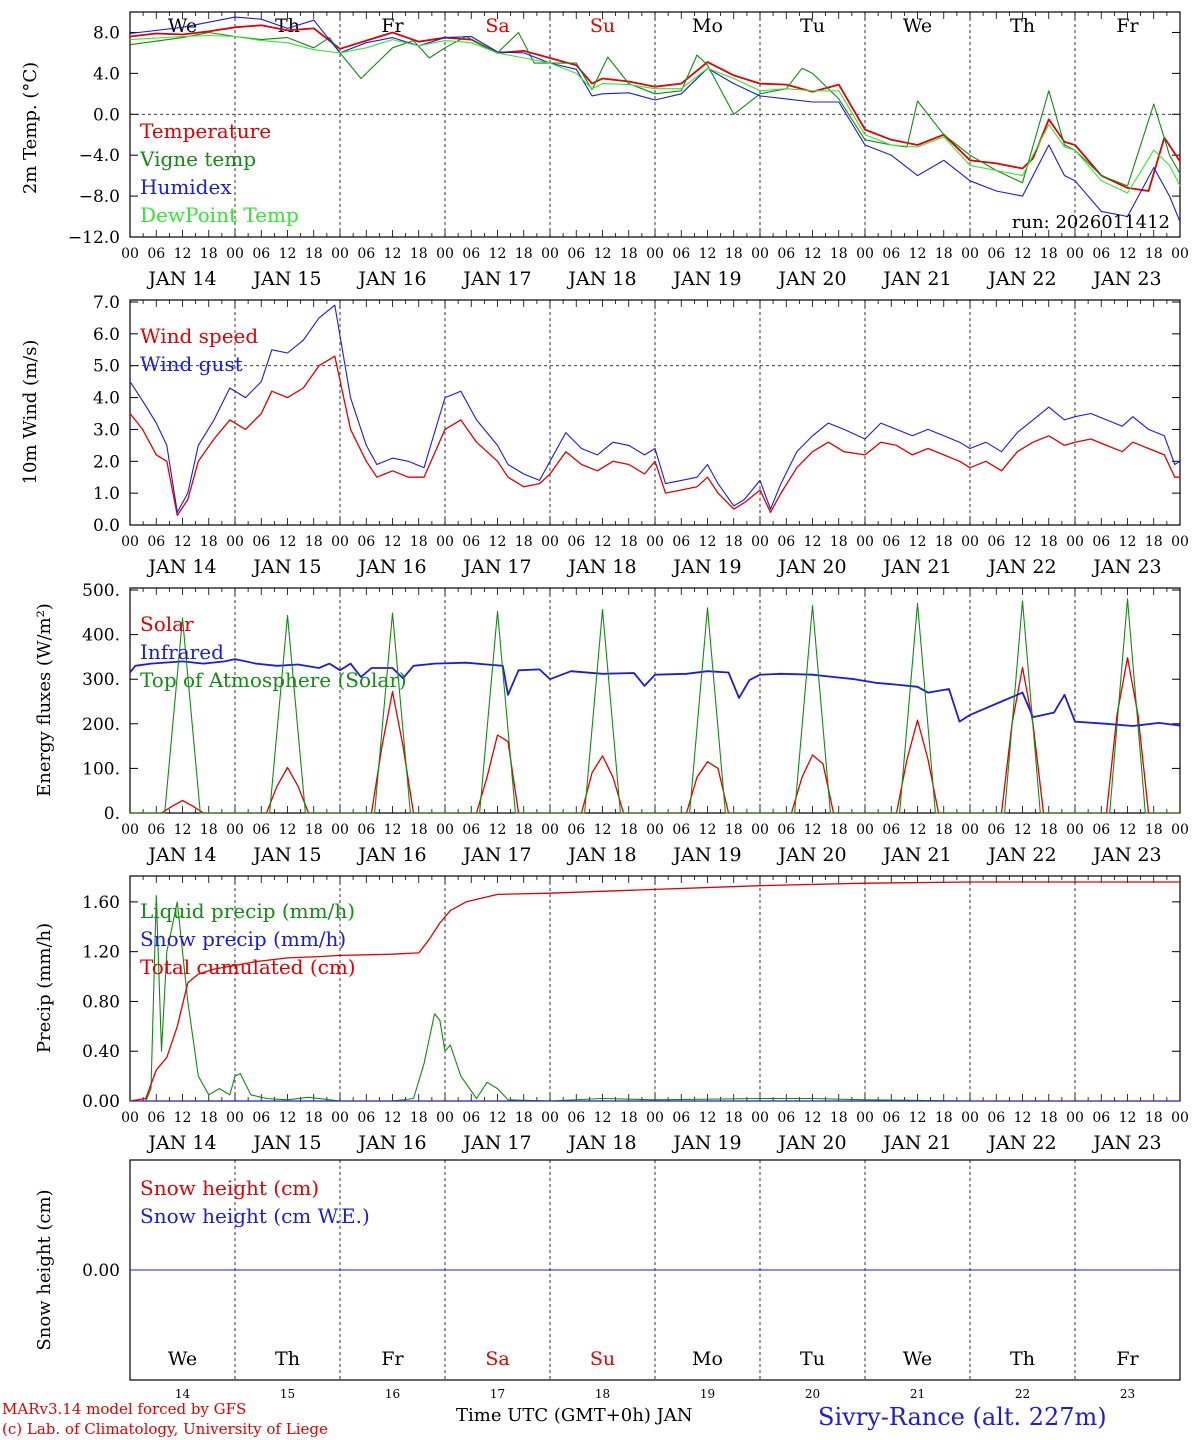 This screenshot has width=1194, height=1440. Describe the element at coordinates (655, 408) in the screenshot. I see `series-line-wind-gust` at that location.